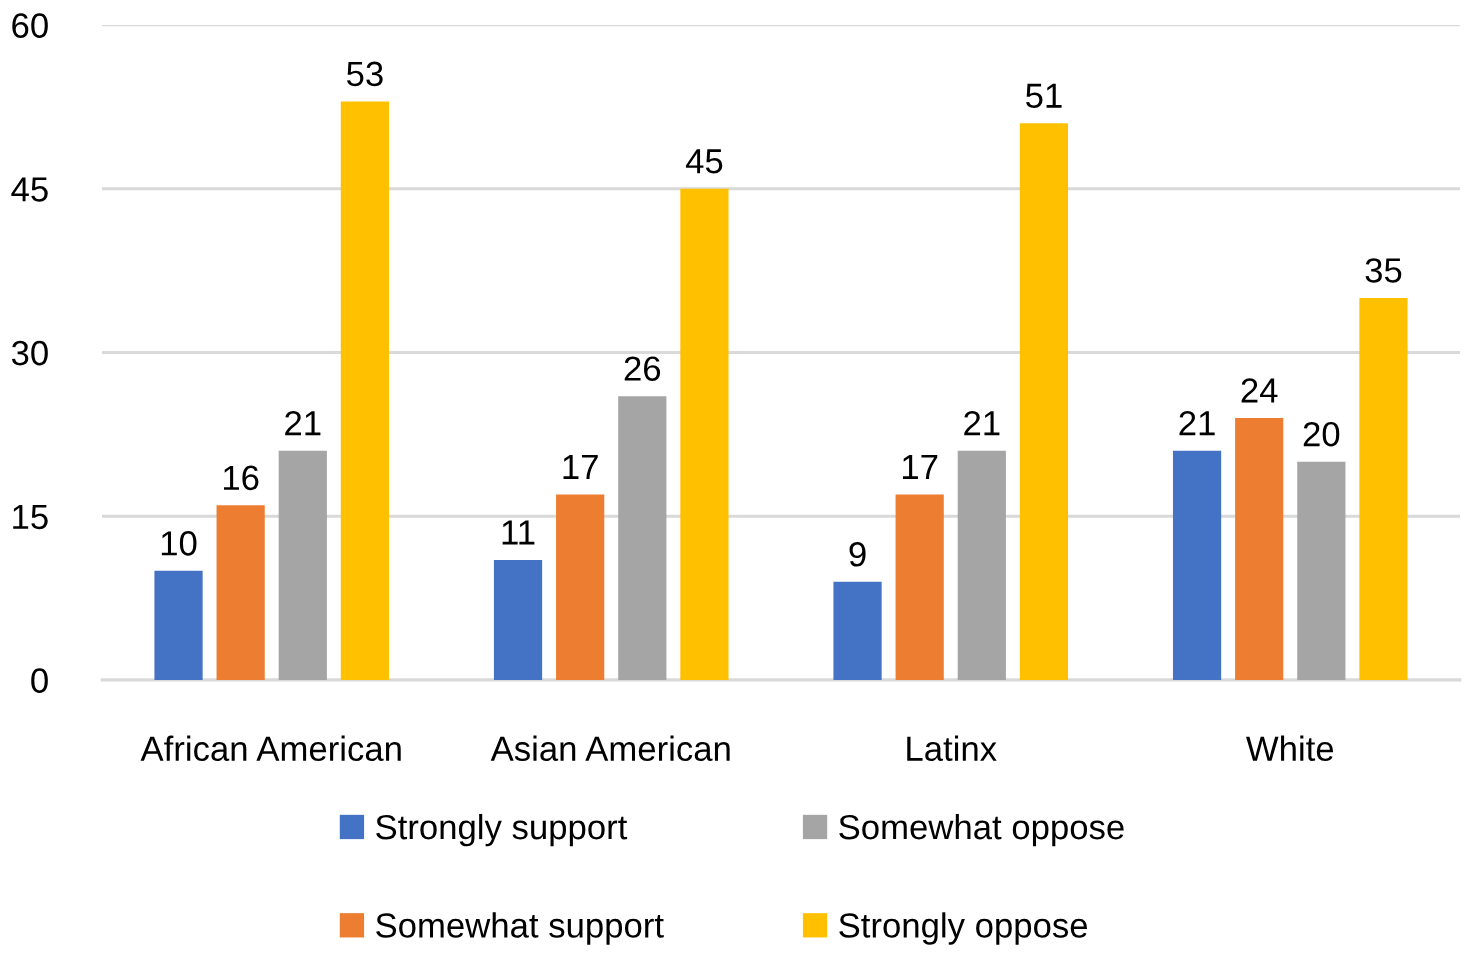 This screenshot has height=961, width=1465. I want to click on y-tick-label: 30, so click(29, 353).